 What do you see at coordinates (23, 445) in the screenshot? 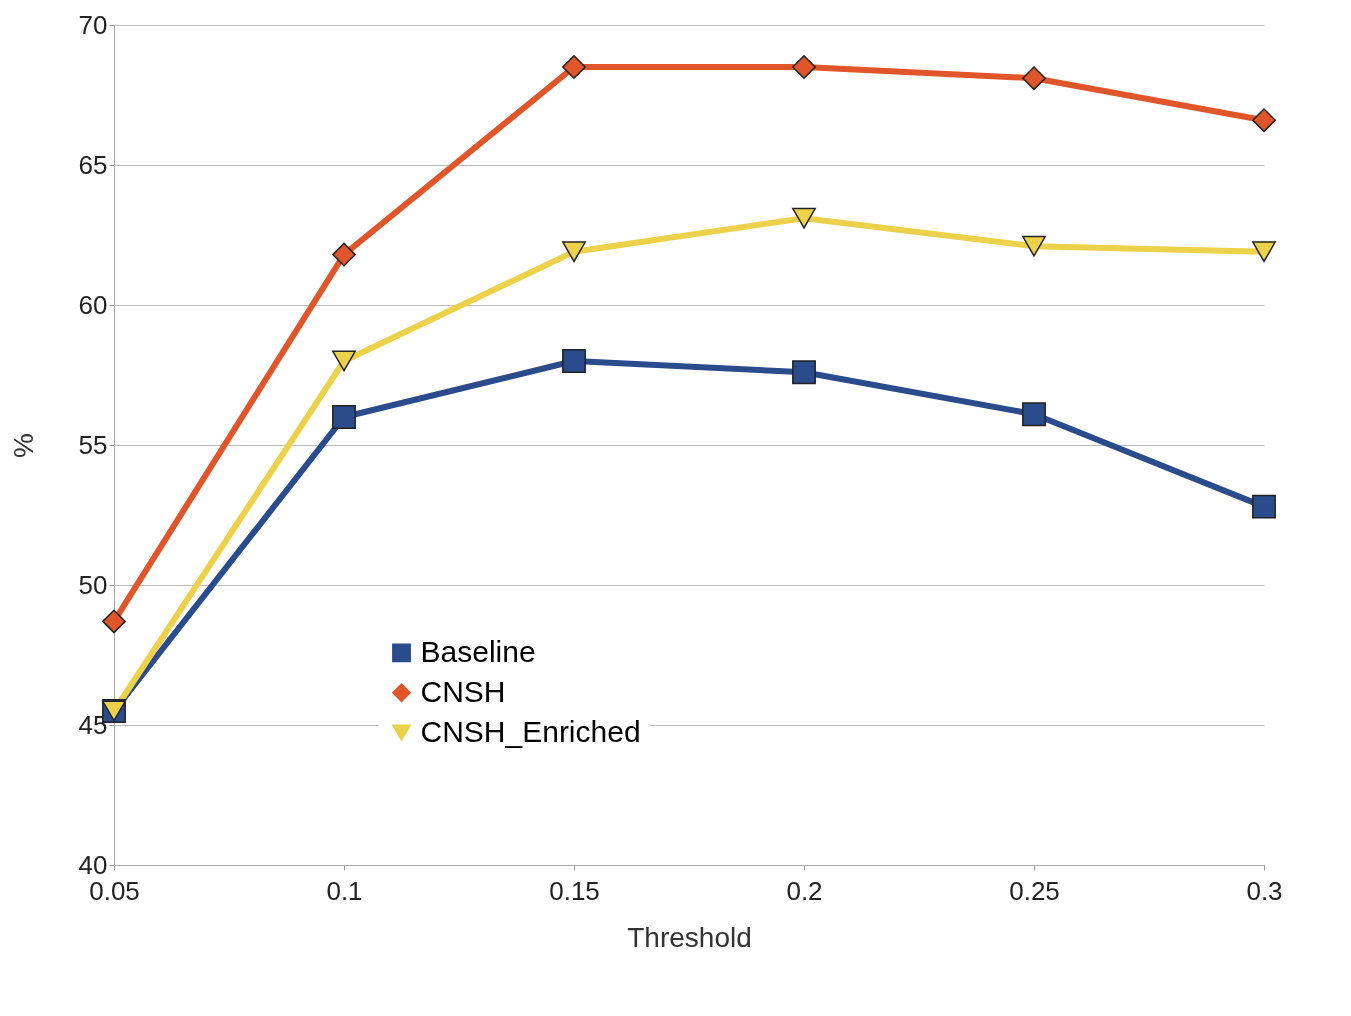
I see `y-axis-title: %` at bounding box center [23, 445].